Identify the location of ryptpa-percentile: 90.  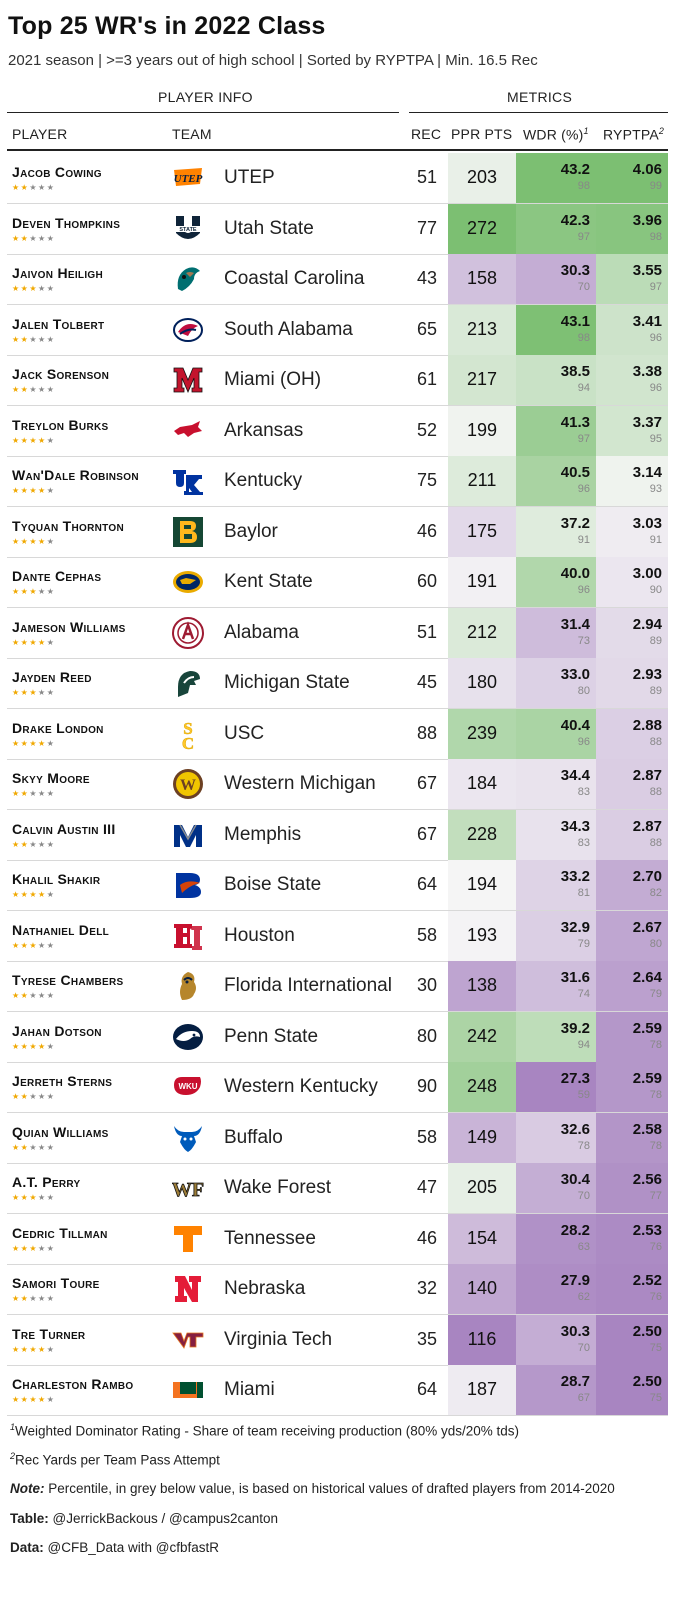
(655, 590).